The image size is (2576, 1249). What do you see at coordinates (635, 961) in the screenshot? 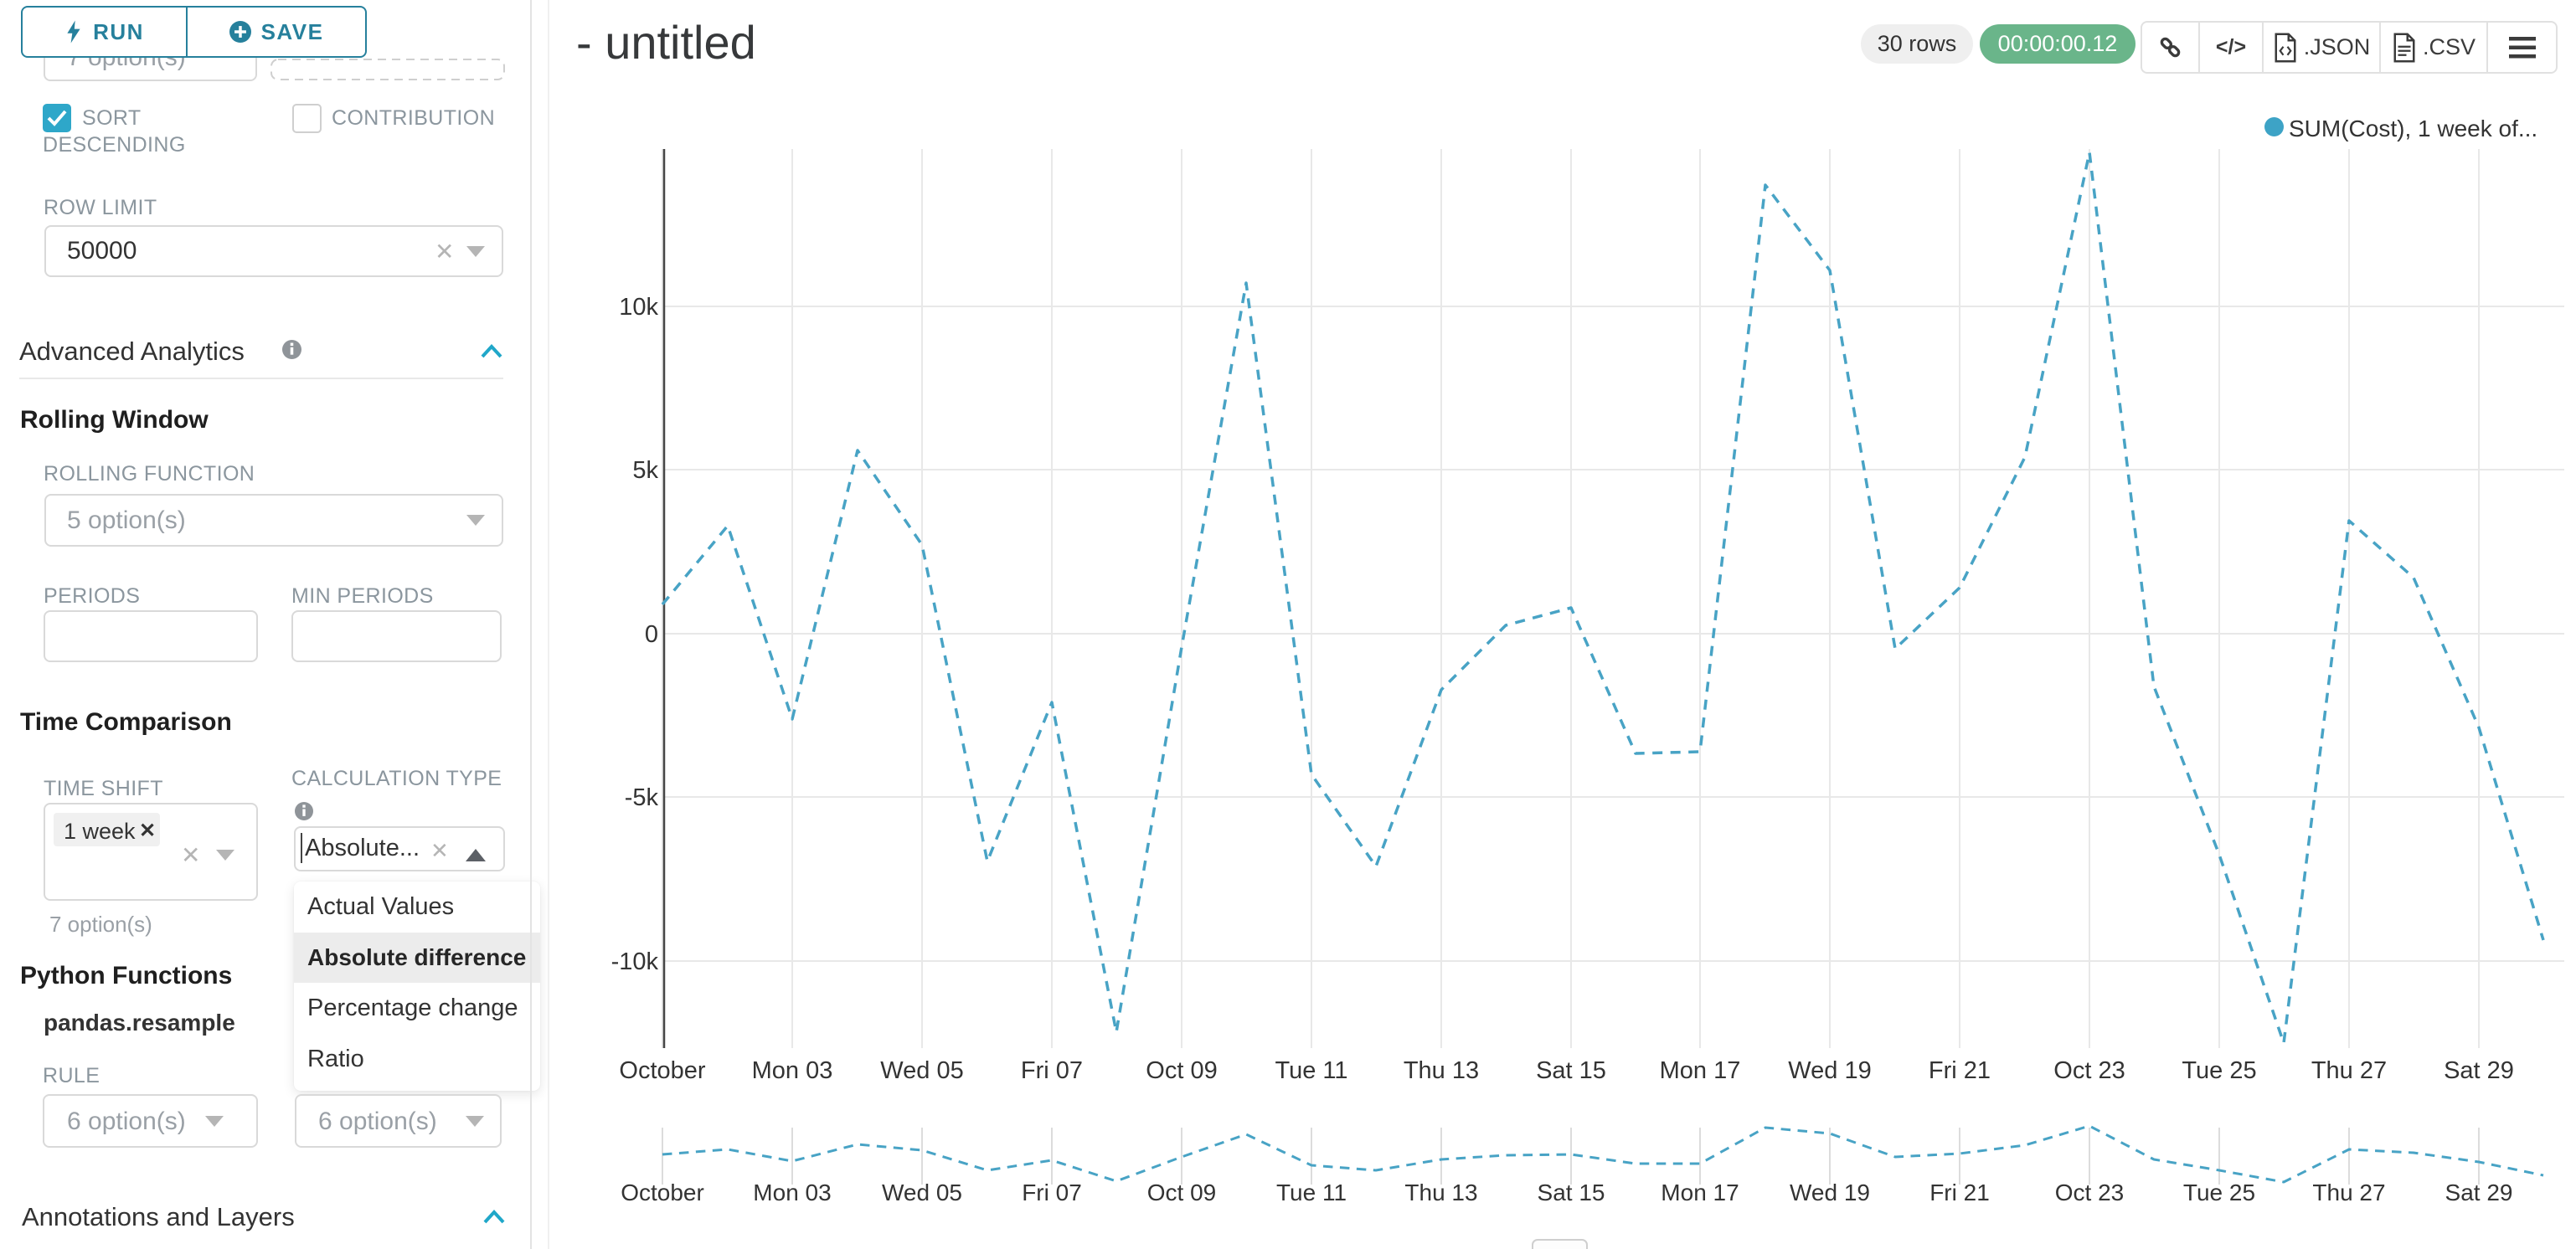
I see `svg-text: -10k` at bounding box center [635, 961].